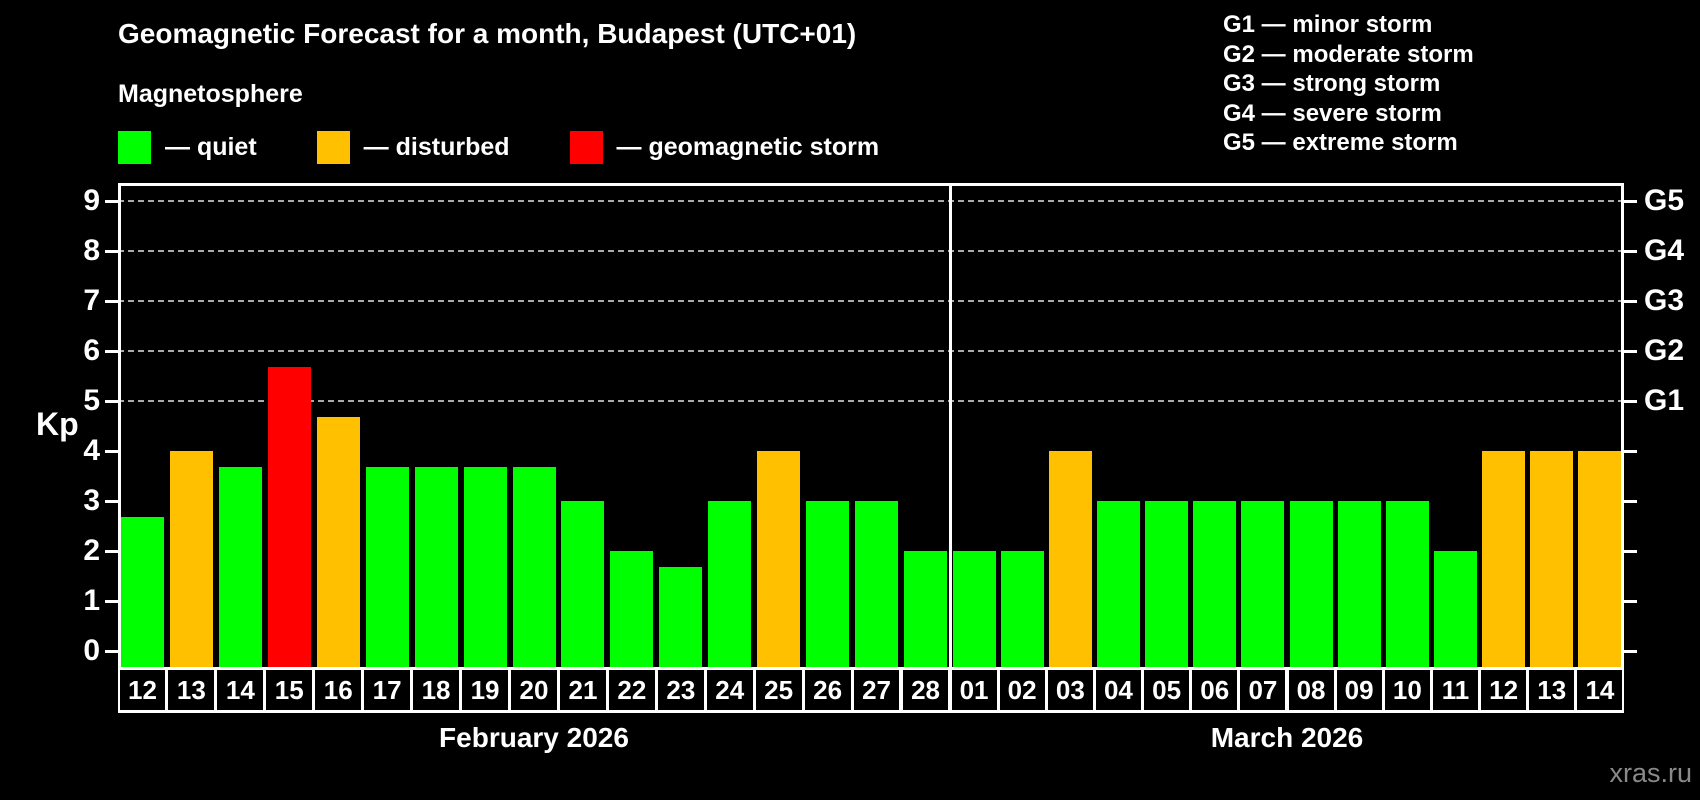 This screenshot has width=1700, height=800. Describe the element at coordinates (950, 425) in the screenshot. I see `month-divider-line` at that location.